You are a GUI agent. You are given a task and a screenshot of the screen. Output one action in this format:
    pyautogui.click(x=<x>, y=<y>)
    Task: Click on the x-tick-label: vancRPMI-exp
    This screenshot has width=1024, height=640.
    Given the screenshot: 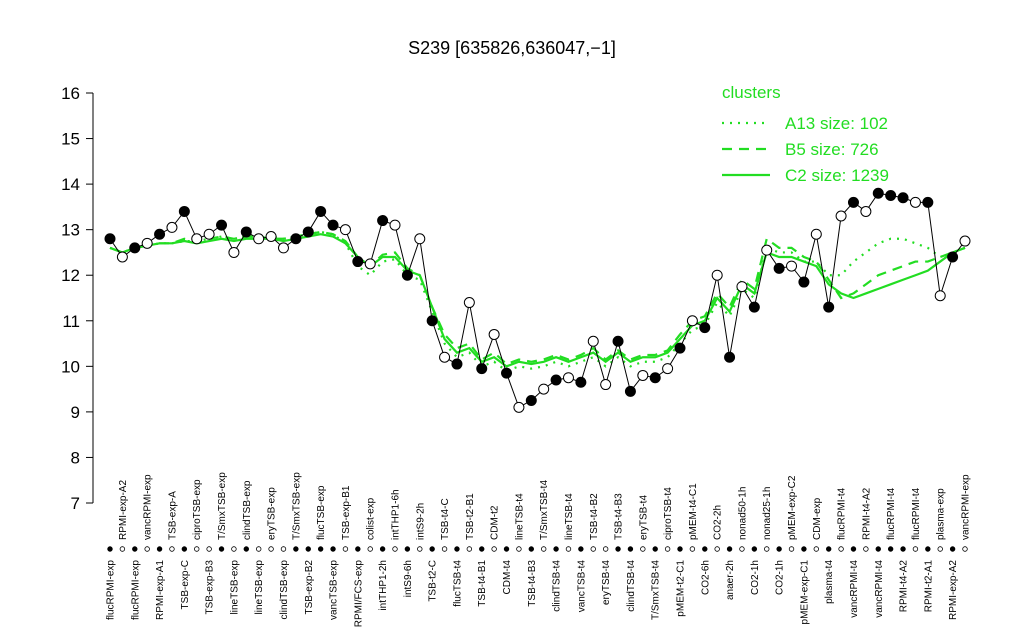 What is the action you would take?
    pyautogui.click(x=966, y=507)
    